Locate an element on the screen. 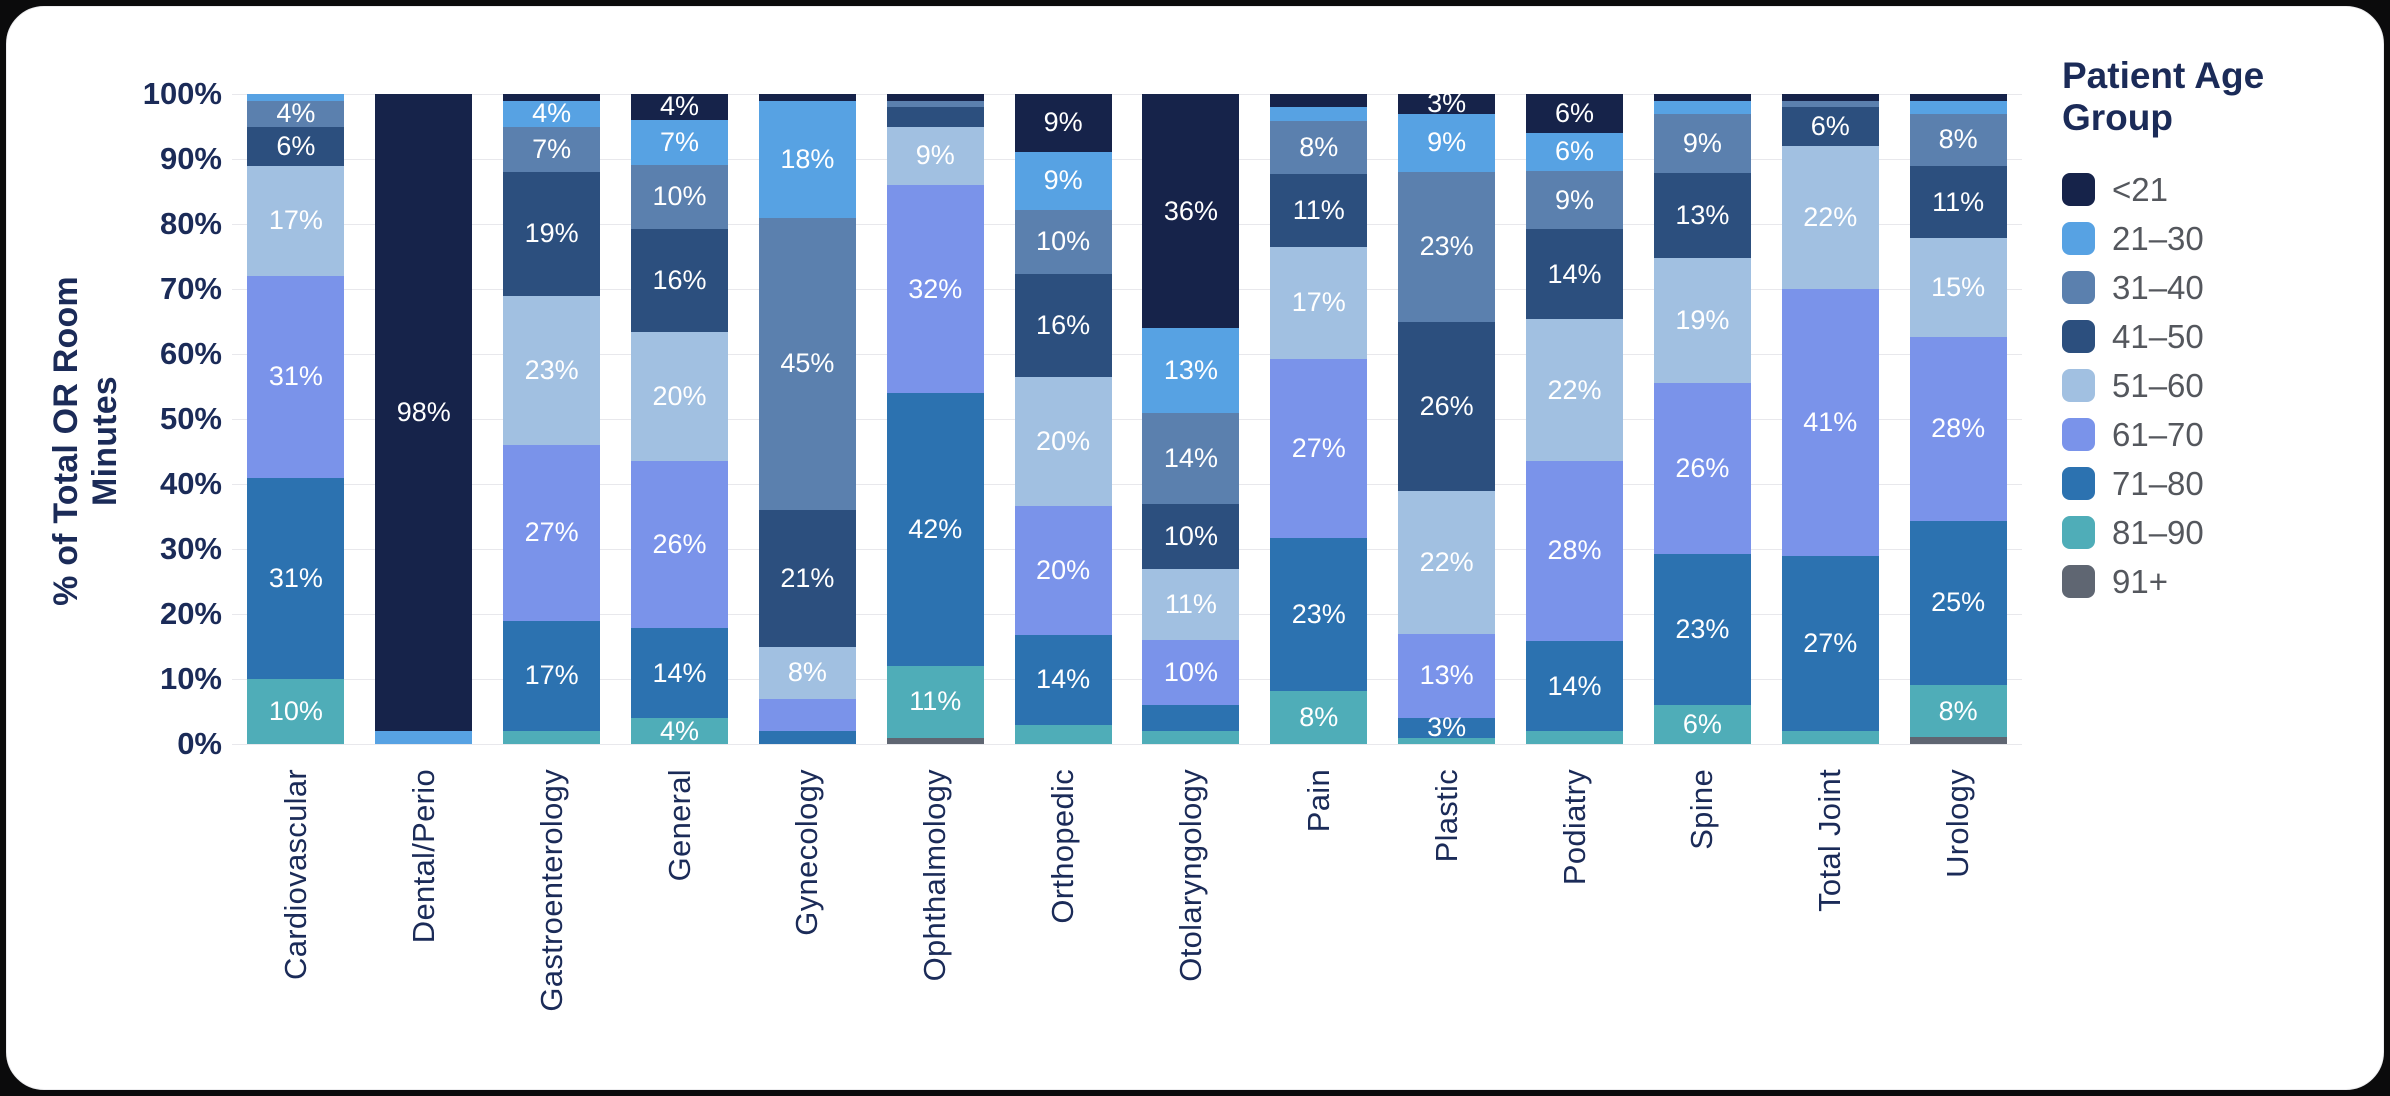 The width and height of the screenshot is (2390, 1096). legend-item-51-60: 51–60 is located at coordinates (2222, 385).